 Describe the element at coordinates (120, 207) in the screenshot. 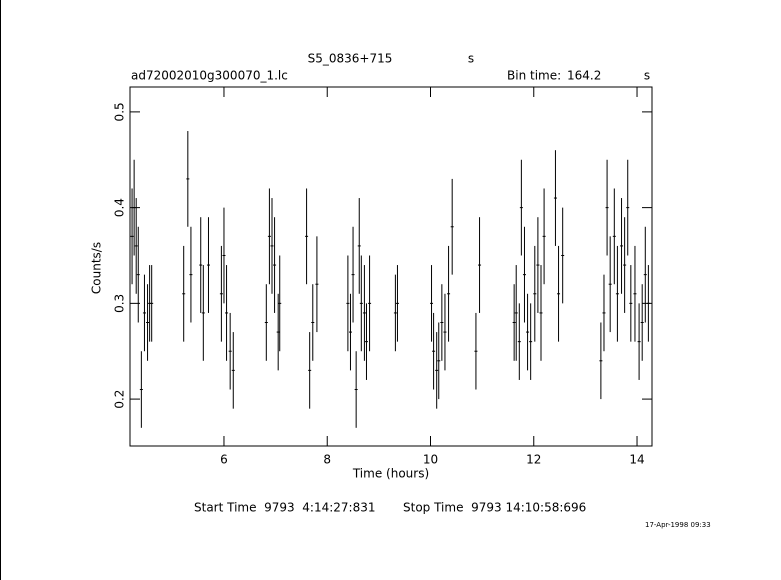

I see `y-tick-label: 0.4` at that location.